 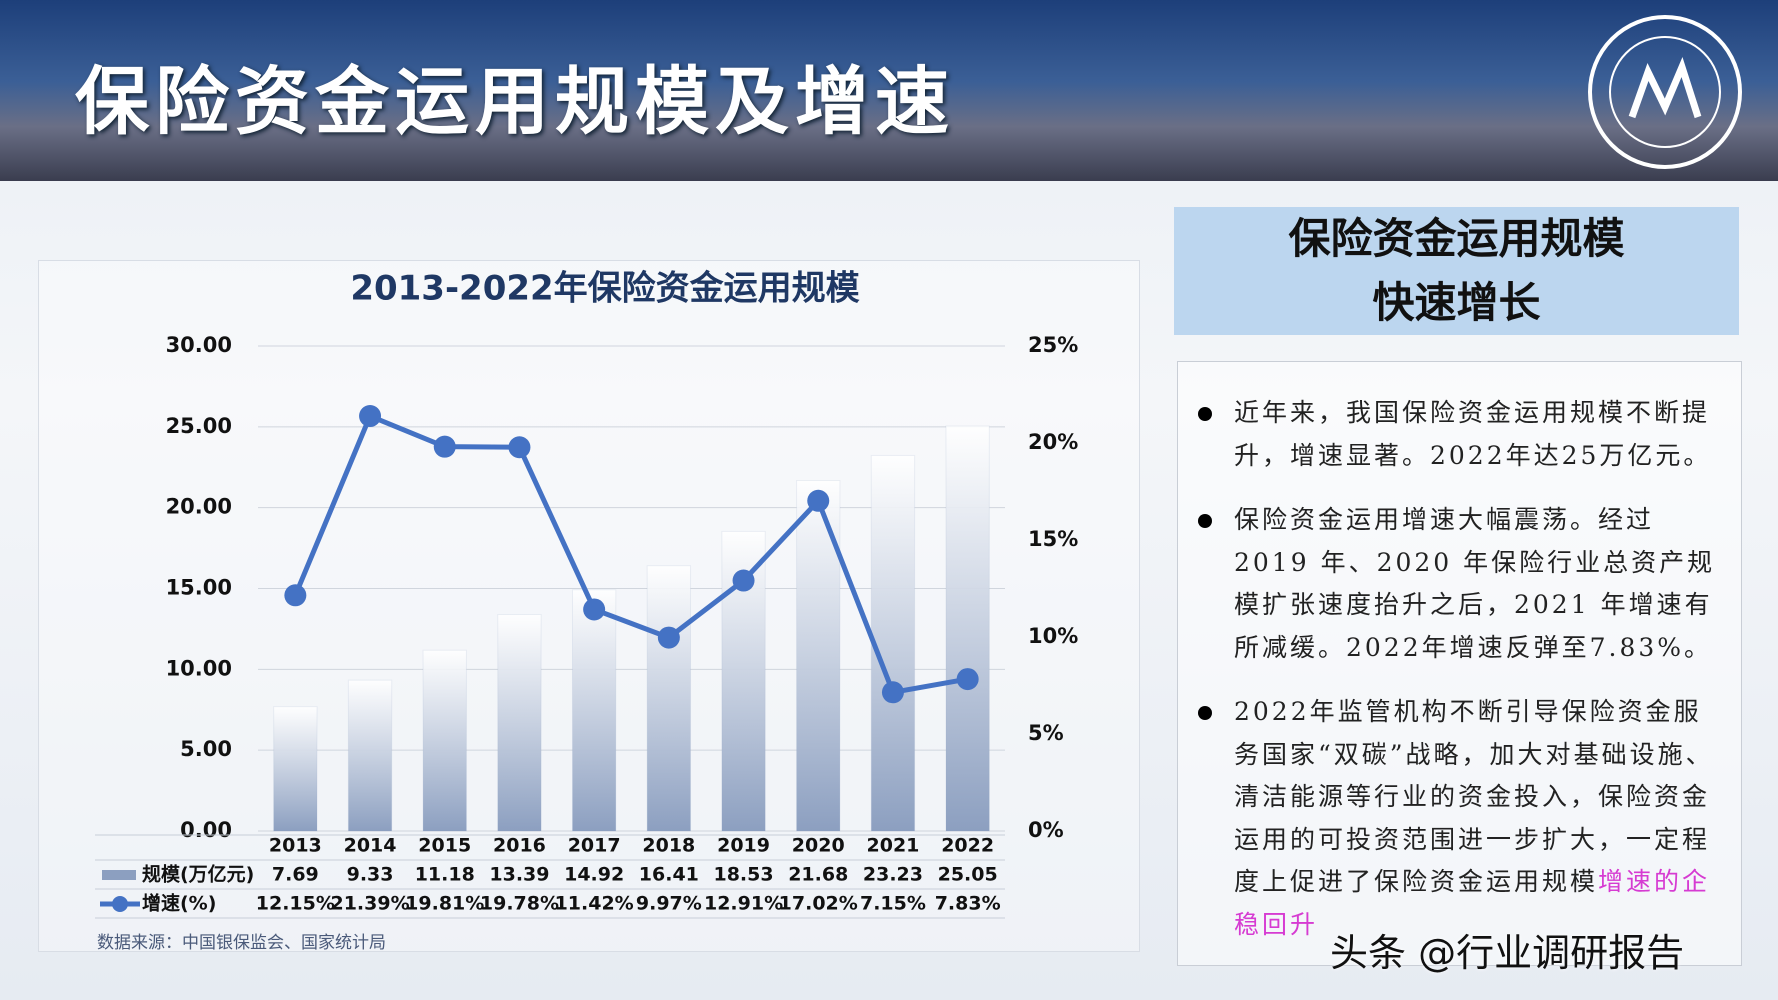 I want to click on table-value: 7.15%, so click(x=893, y=904).